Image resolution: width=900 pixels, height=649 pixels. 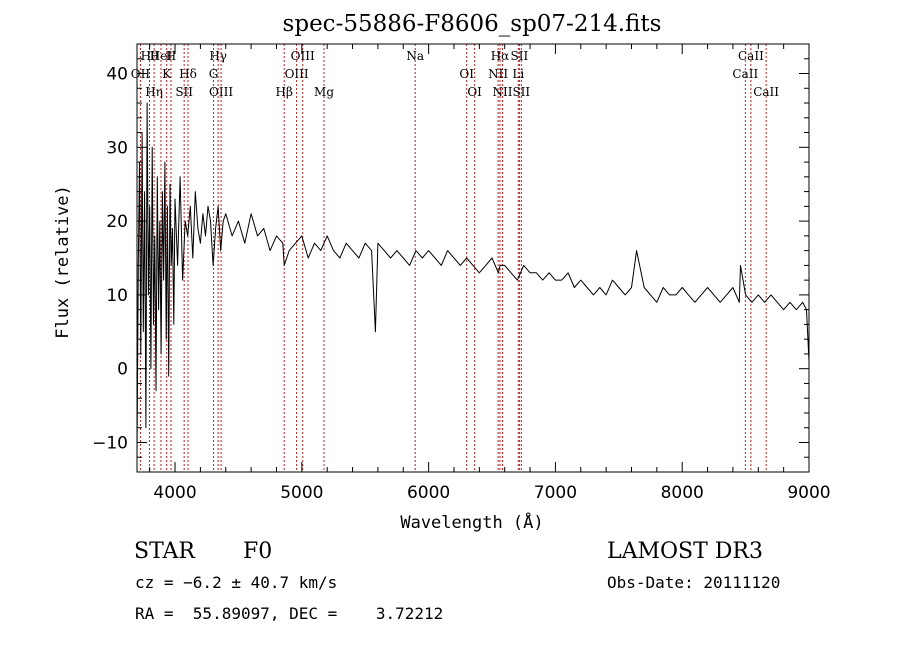 What do you see at coordinates (284, 92) in the screenshot?
I see `emission-line-label: Hβ` at bounding box center [284, 92].